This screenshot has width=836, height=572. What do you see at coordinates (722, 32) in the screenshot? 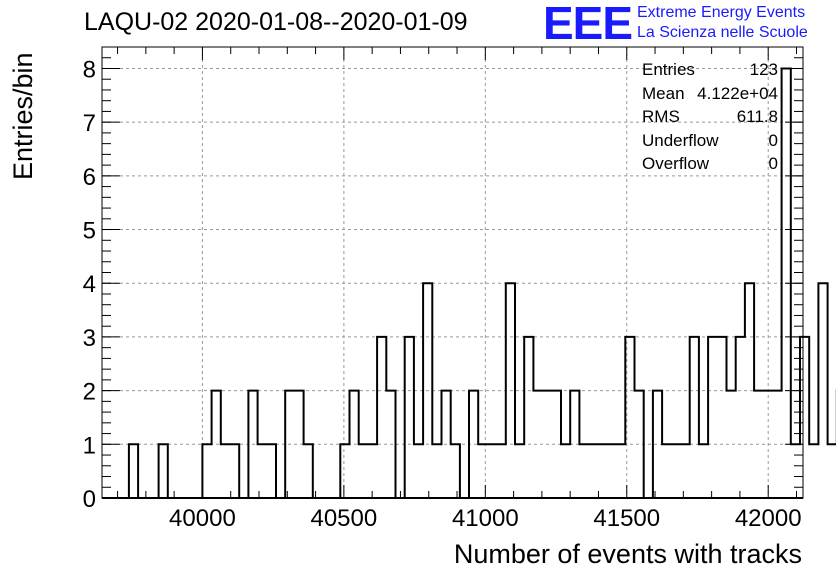
I see `logo-line-2: La Scienza nelle Scuole` at bounding box center [722, 32].